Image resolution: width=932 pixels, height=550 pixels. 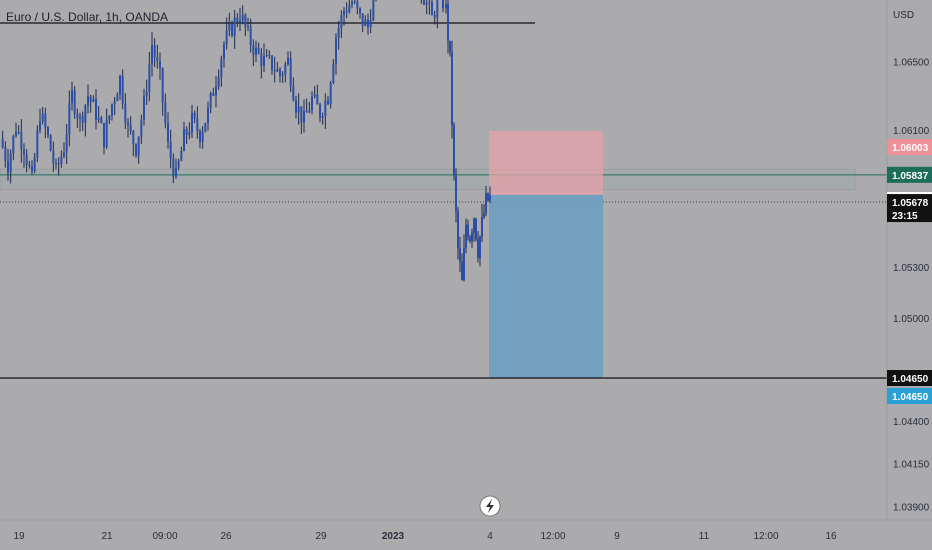 What do you see at coordinates (19, 536) in the screenshot?
I see `x-tick-label: 19` at bounding box center [19, 536].